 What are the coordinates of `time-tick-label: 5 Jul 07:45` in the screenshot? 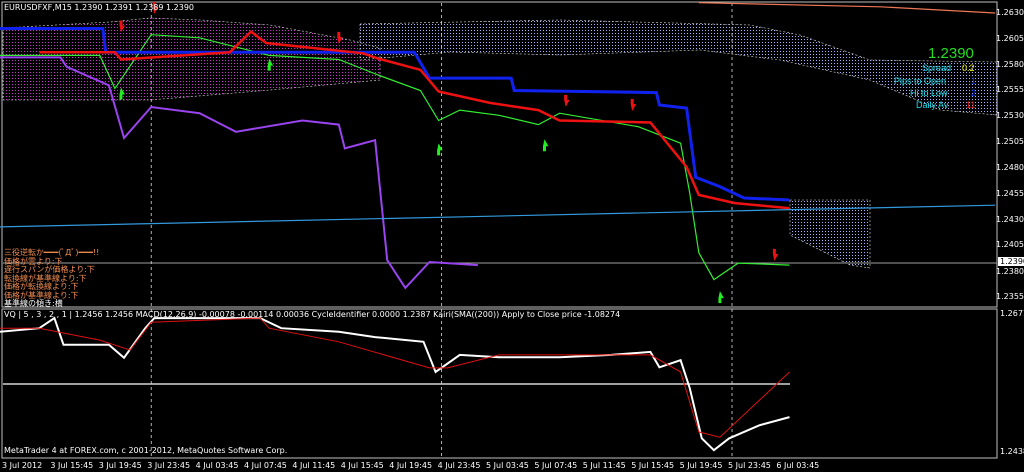 It's located at (556, 465).